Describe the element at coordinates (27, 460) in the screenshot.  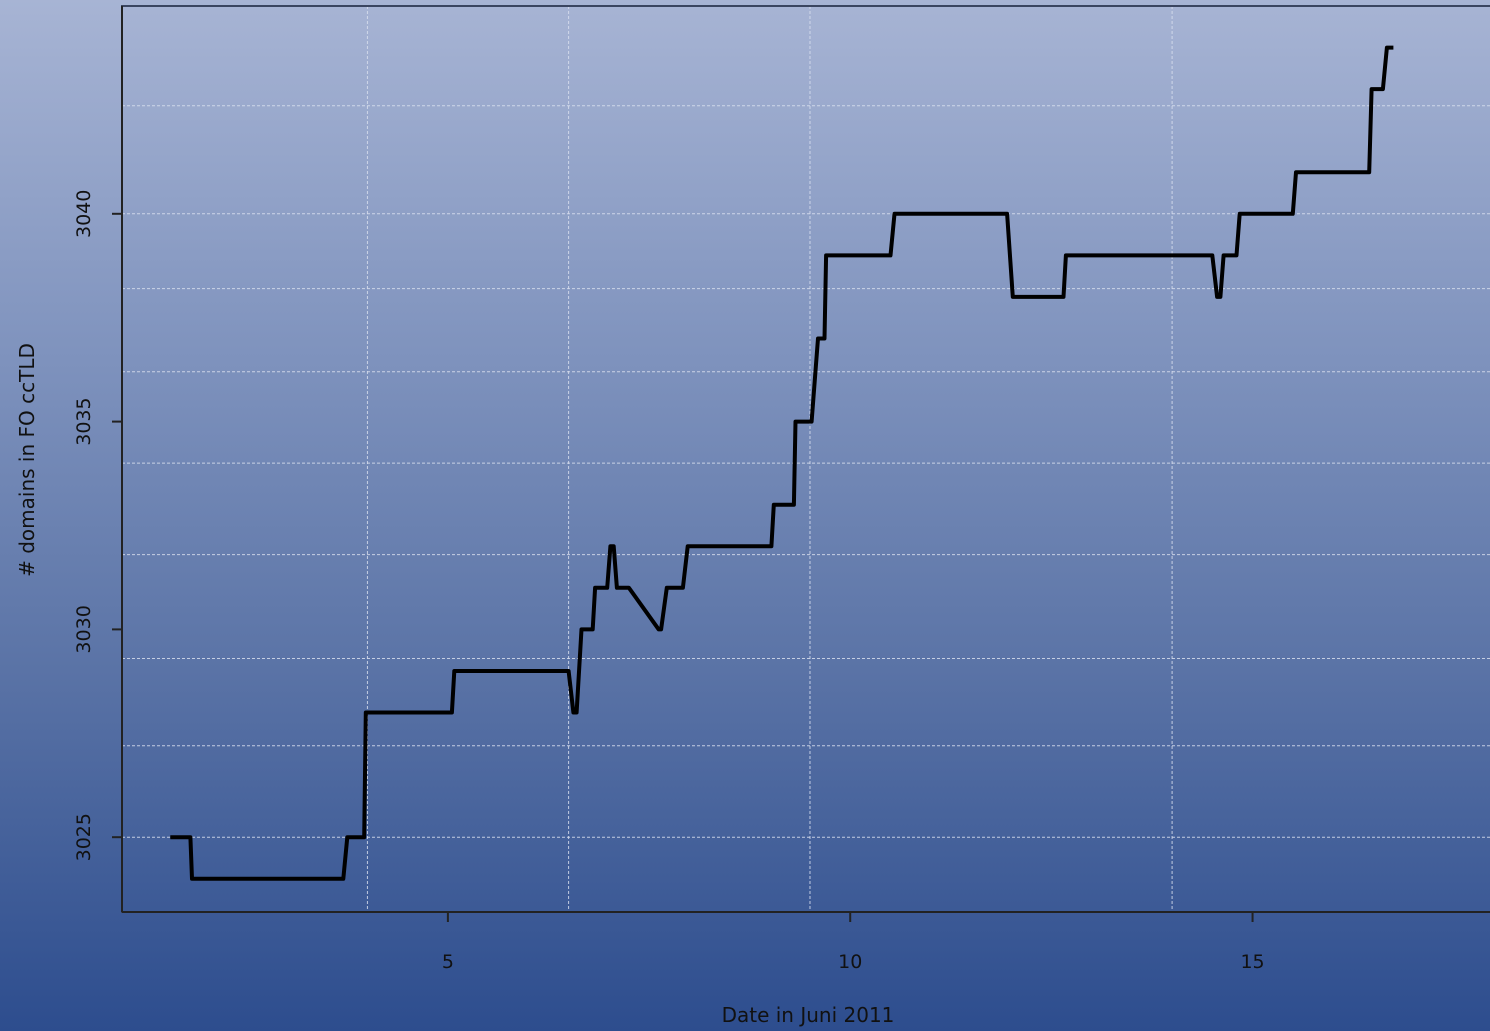
I see `y-axis-title: # domains in FO ccTLD` at that location.